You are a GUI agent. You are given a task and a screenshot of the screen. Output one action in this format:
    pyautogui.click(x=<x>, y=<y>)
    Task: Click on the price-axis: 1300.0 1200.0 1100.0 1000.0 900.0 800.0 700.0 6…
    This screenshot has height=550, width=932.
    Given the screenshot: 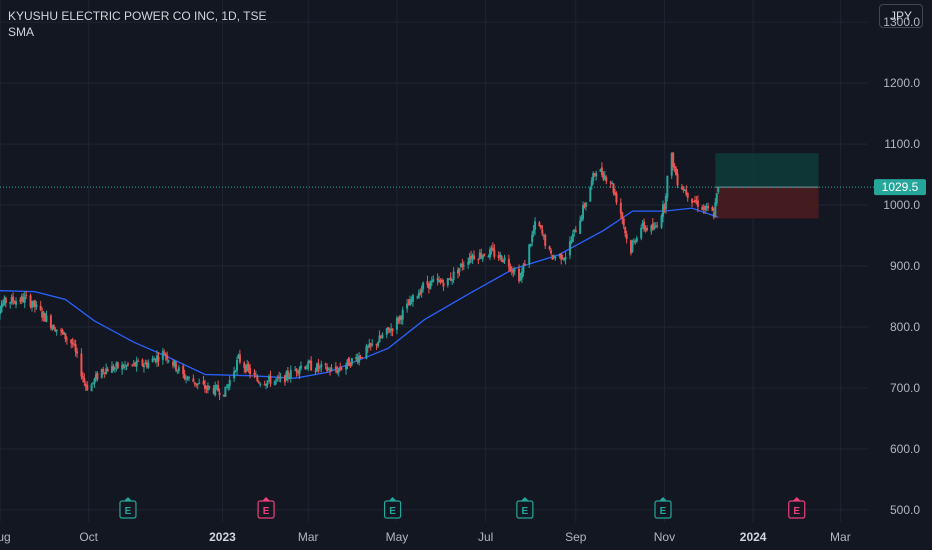 What is the action you would take?
    pyautogui.click(x=900, y=266)
    